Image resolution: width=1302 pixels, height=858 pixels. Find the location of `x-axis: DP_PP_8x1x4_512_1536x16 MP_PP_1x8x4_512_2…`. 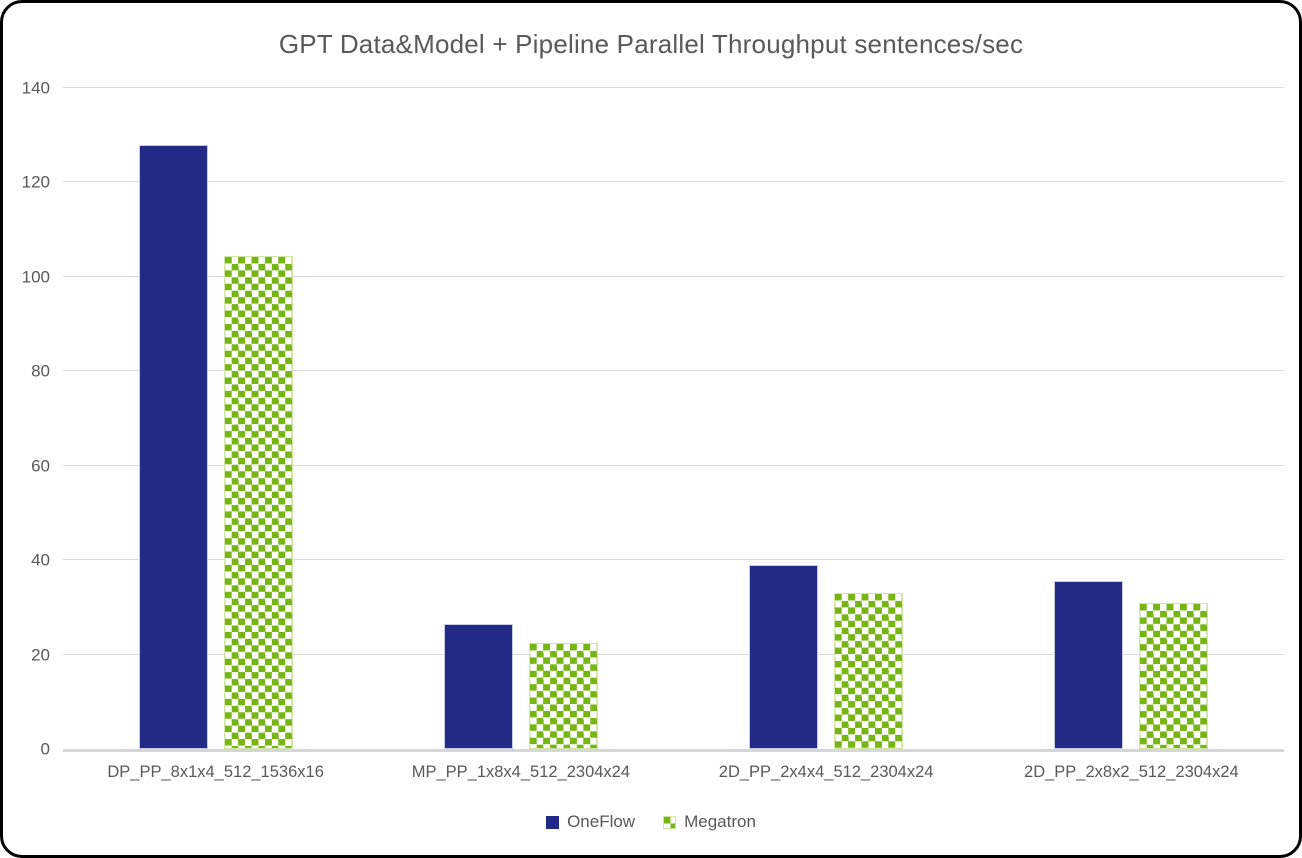

x-axis: DP_PP_8x1x4_512_1536x16 MP_PP_1x8x4_512_2… is located at coordinates (673, 772).